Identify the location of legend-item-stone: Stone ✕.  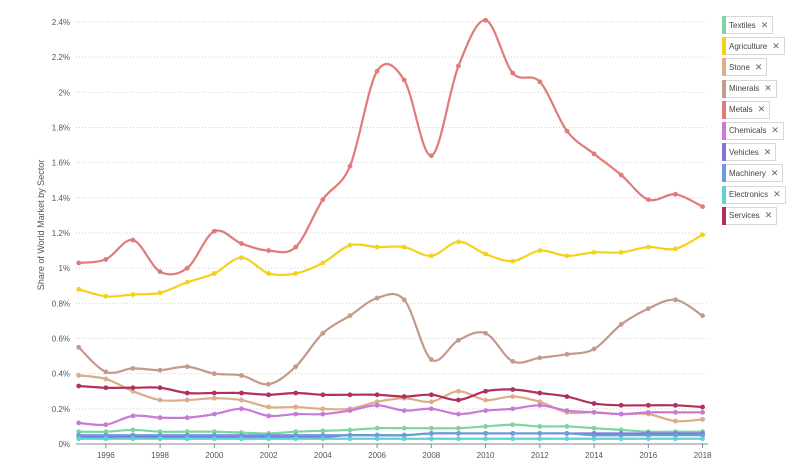
(761, 67).